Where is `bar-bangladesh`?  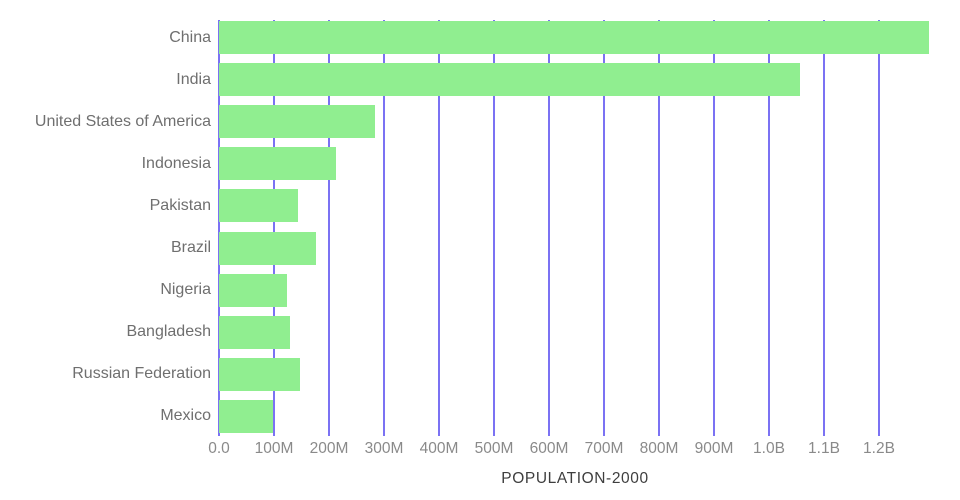
bar-bangladesh is located at coordinates (254, 332).